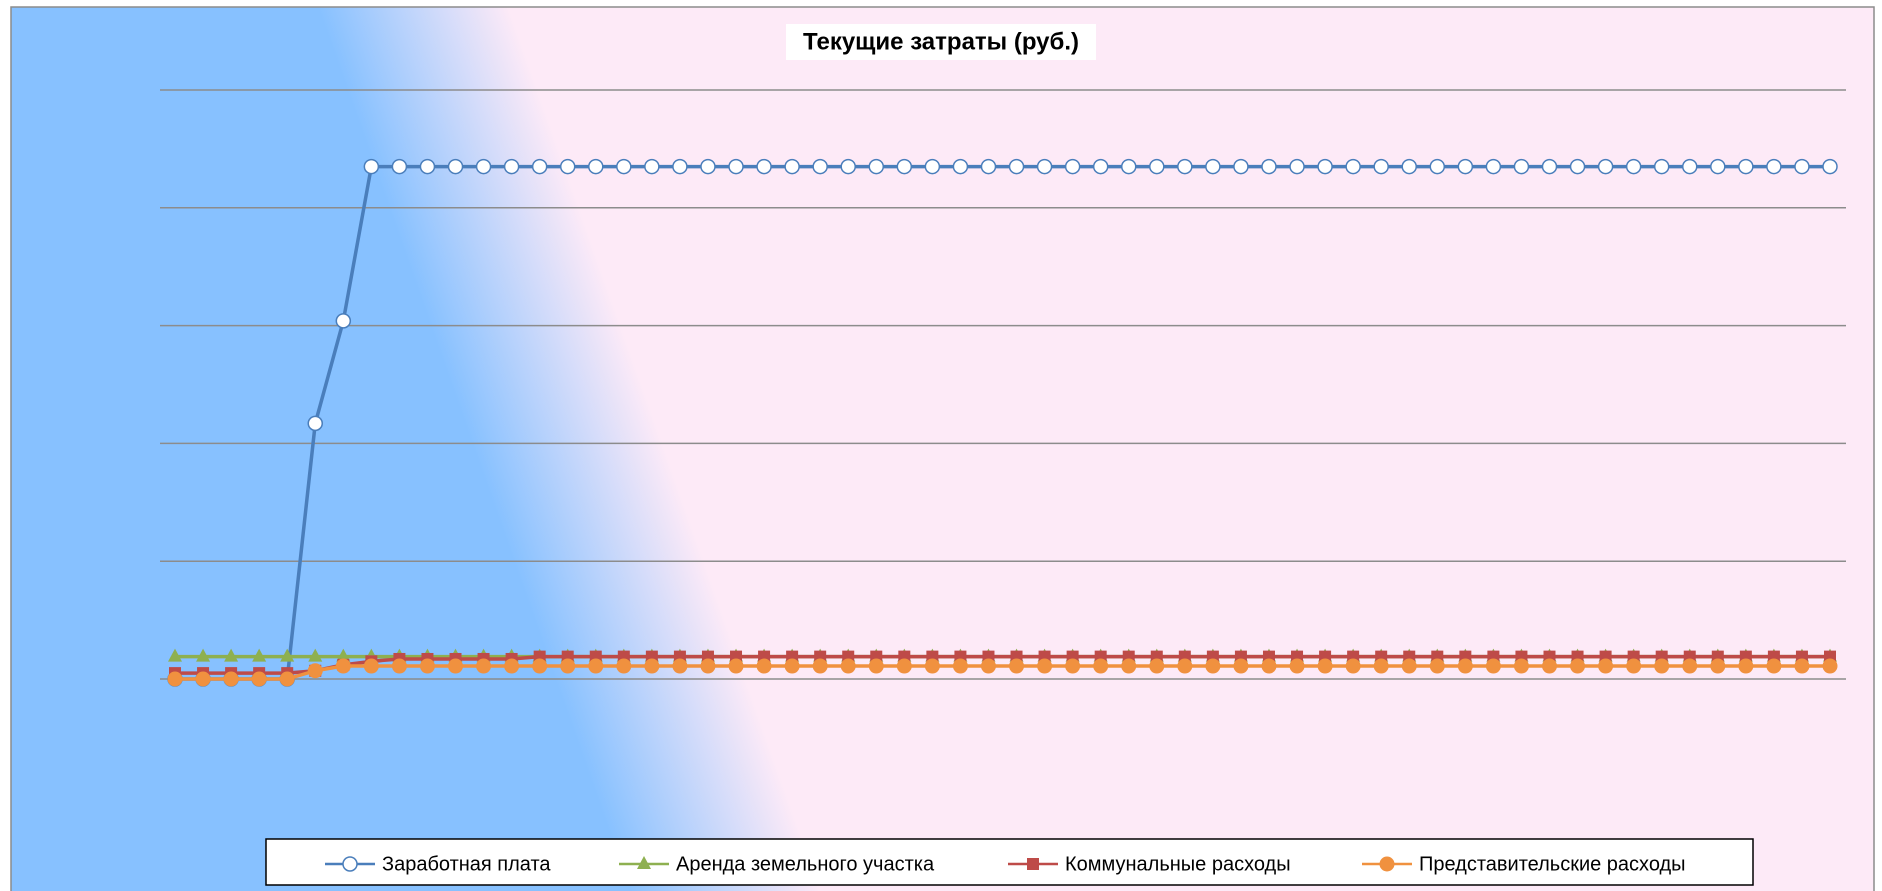 The image size is (1882, 891). What do you see at coordinates (1009, 862) in the screenshot?
I see `legend` at bounding box center [1009, 862].